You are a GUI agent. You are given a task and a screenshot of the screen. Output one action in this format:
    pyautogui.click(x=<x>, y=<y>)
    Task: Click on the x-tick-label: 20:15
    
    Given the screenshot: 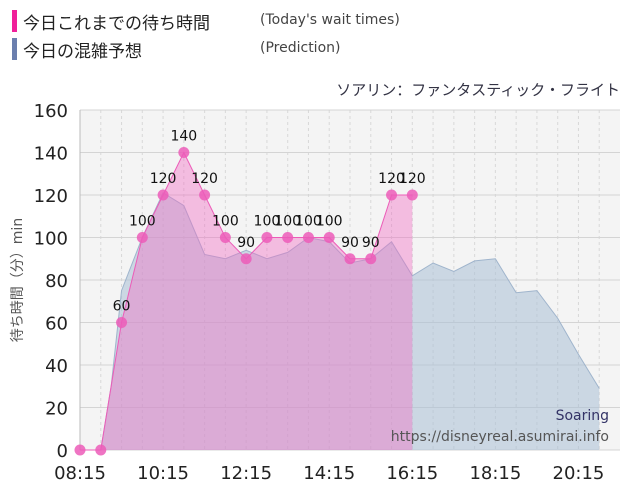 What is the action you would take?
    pyautogui.click(x=579, y=473)
    